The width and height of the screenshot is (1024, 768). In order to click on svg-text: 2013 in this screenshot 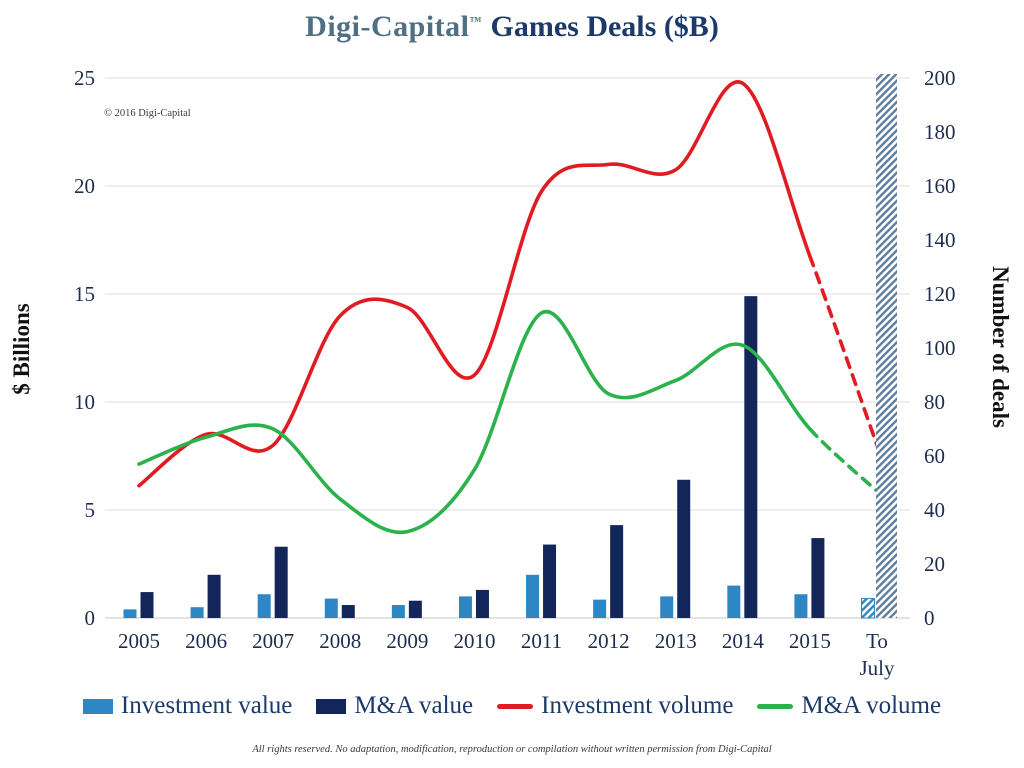, I will do `click(676, 641)`.